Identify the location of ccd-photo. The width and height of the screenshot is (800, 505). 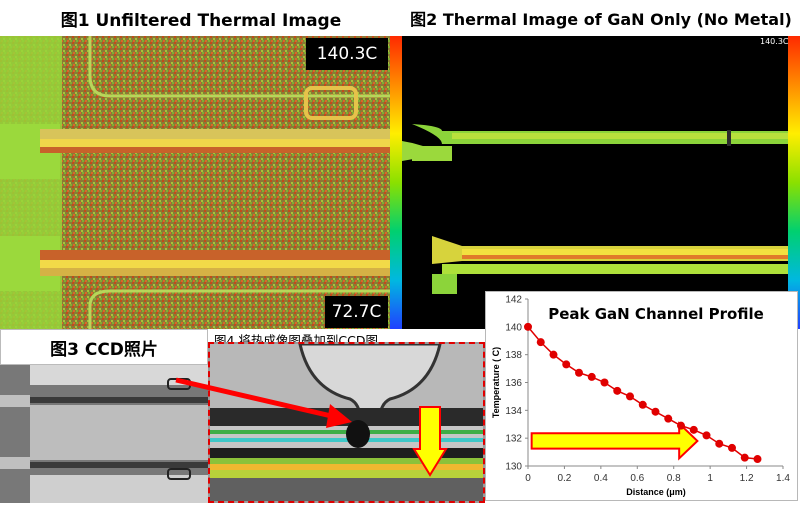
(104, 434).